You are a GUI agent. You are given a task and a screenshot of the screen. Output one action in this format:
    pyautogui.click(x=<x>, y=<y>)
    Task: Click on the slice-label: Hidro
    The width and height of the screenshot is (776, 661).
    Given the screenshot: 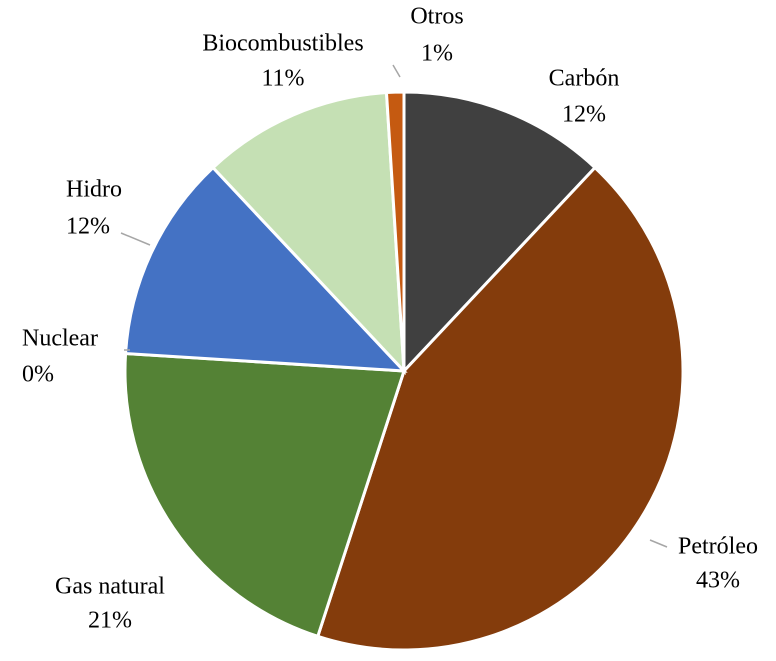 What is the action you would take?
    pyautogui.click(x=94, y=190)
    